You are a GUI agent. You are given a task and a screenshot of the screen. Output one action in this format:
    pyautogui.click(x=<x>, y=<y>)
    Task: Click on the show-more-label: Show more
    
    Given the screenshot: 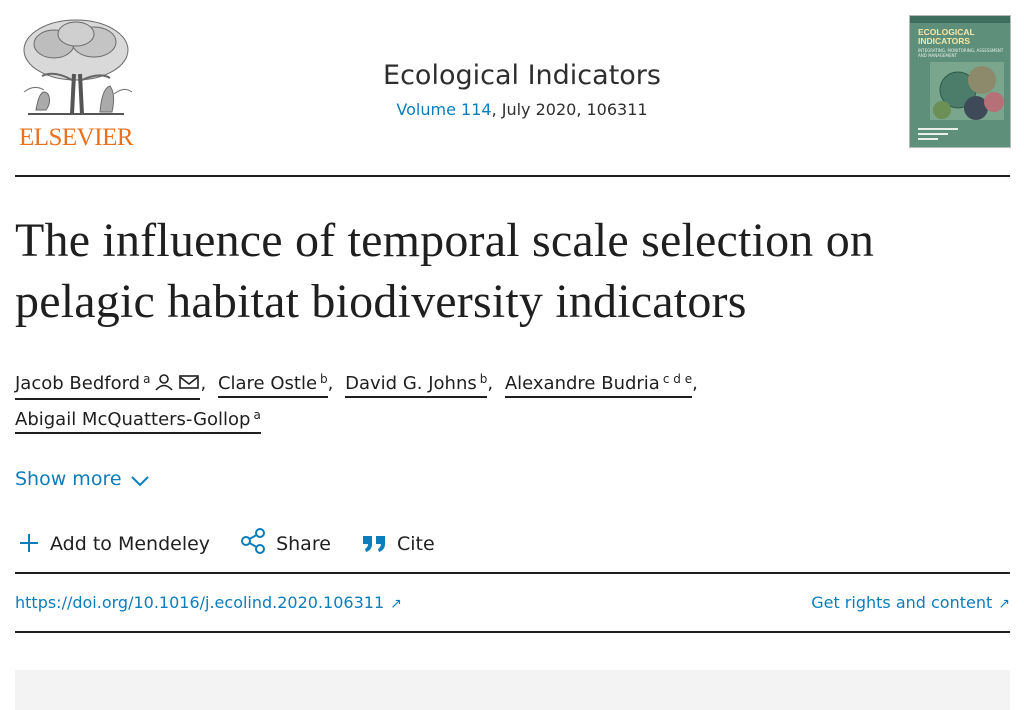 What is the action you would take?
    pyautogui.click(x=68, y=479)
    